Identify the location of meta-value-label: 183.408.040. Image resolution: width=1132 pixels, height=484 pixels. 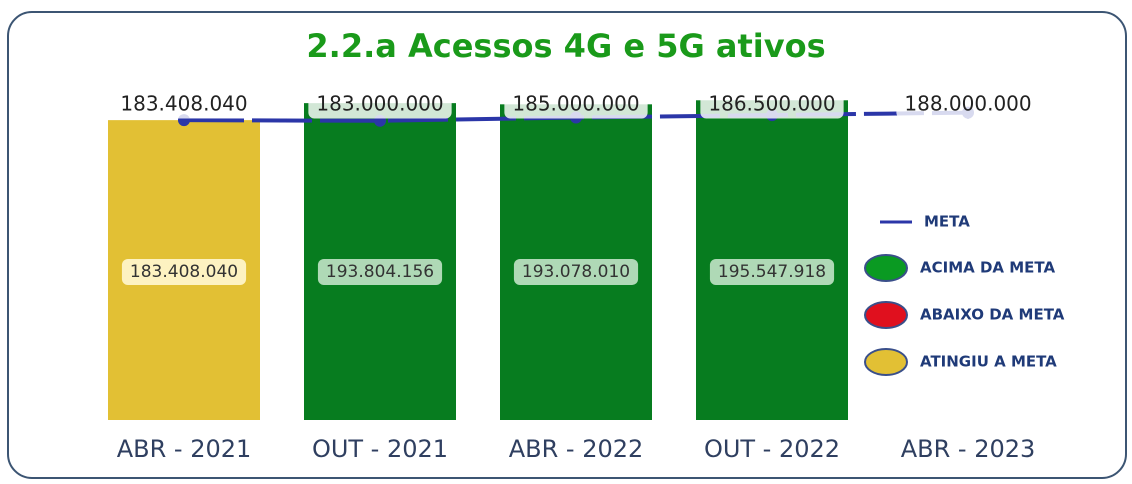
(183, 104).